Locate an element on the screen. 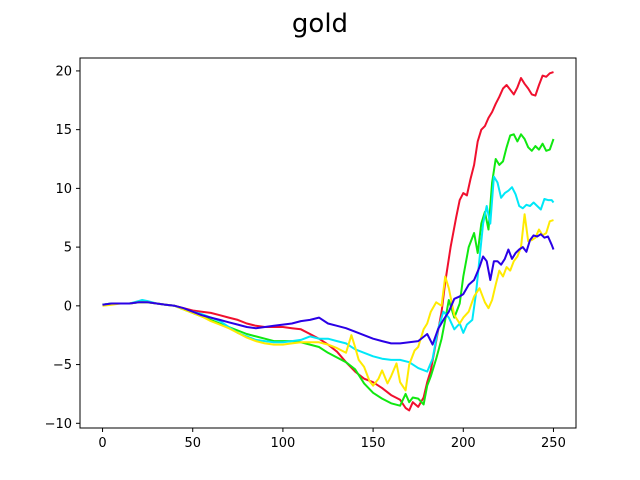  x-tick-label: 200 is located at coordinates (463, 443).